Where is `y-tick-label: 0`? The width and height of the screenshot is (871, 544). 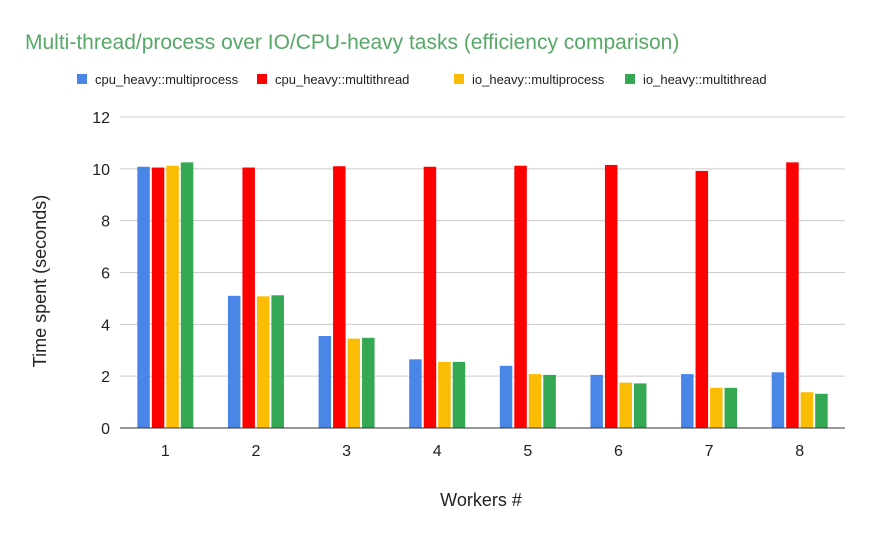 y-tick-label: 0 is located at coordinates (105, 429).